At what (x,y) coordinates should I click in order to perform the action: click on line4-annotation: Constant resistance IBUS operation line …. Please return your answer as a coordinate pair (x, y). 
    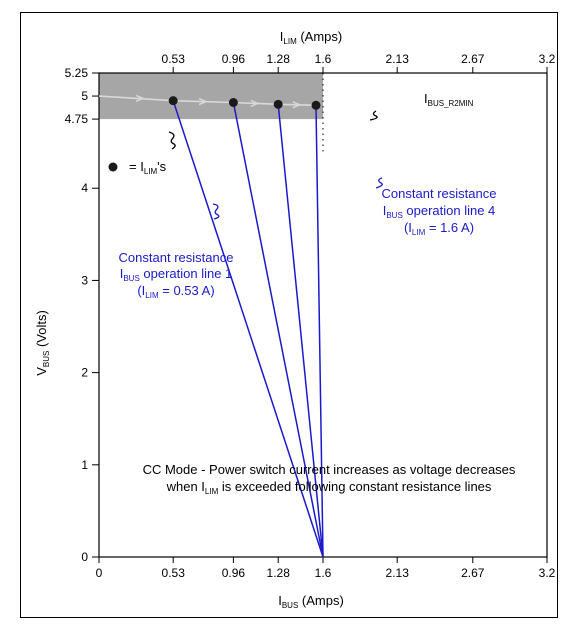
    Looking at the image, I should click on (439, 211).